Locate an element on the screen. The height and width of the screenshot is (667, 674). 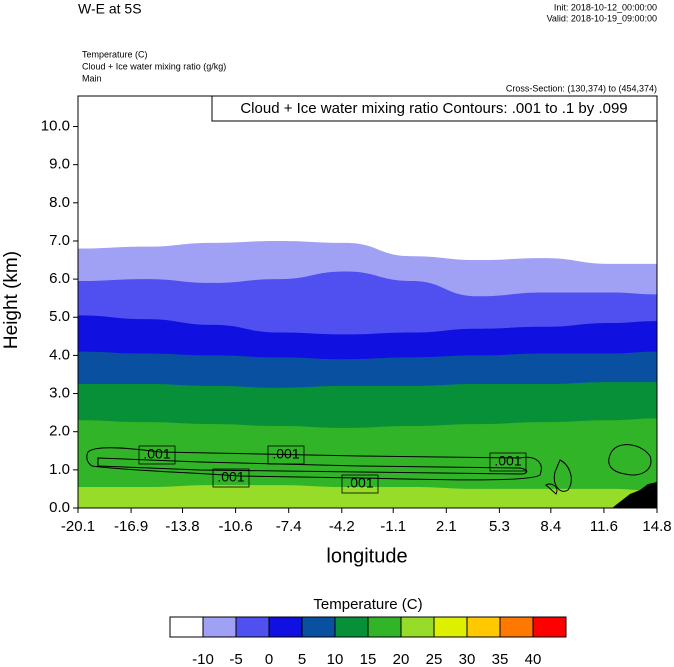
y-tick-label: 6.0 is located at coordinates (59, 278).